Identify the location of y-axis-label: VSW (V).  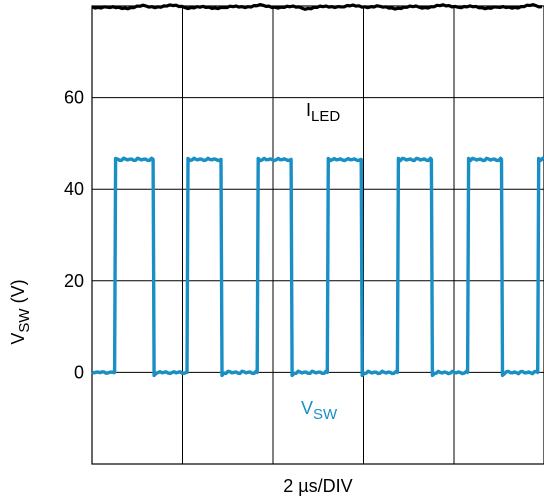
(20, 311).